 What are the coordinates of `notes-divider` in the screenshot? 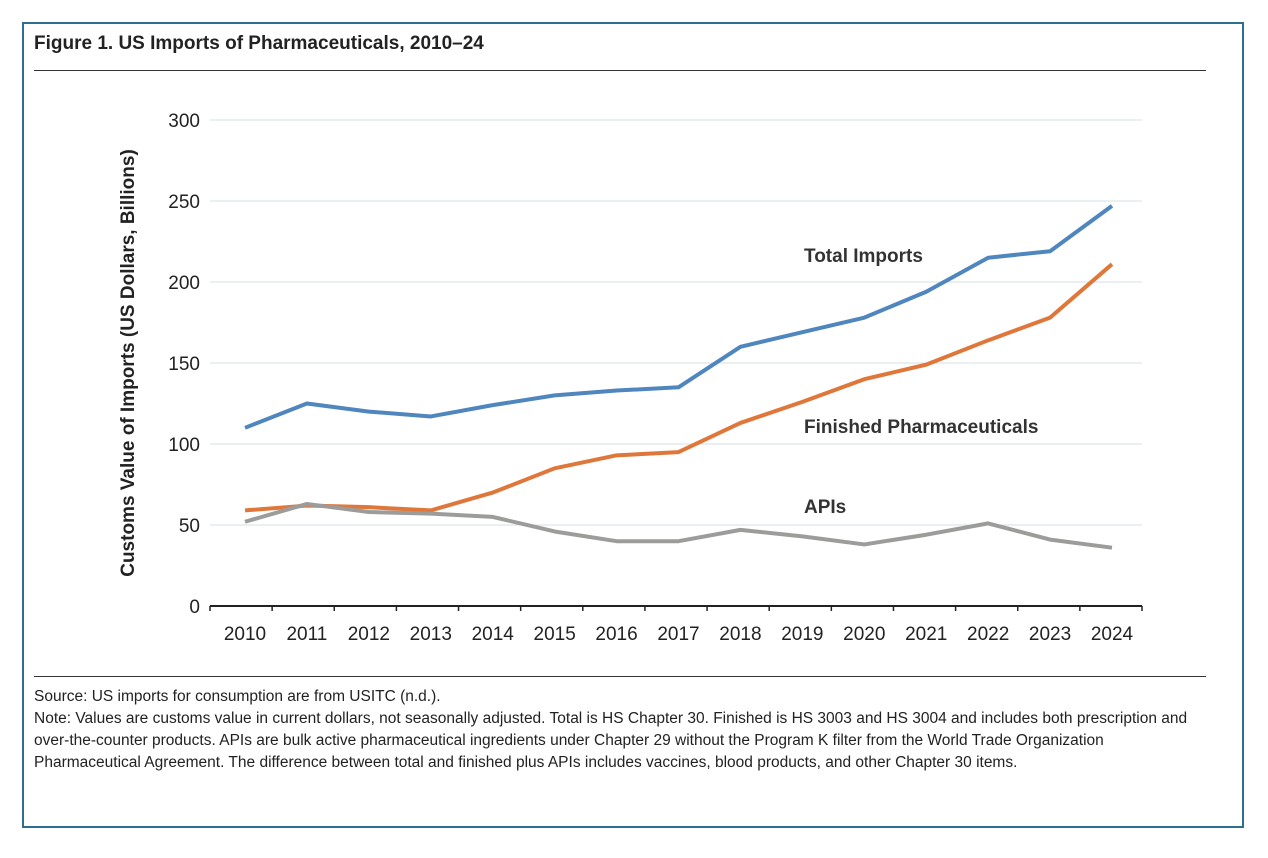 It's located at (620, 676).